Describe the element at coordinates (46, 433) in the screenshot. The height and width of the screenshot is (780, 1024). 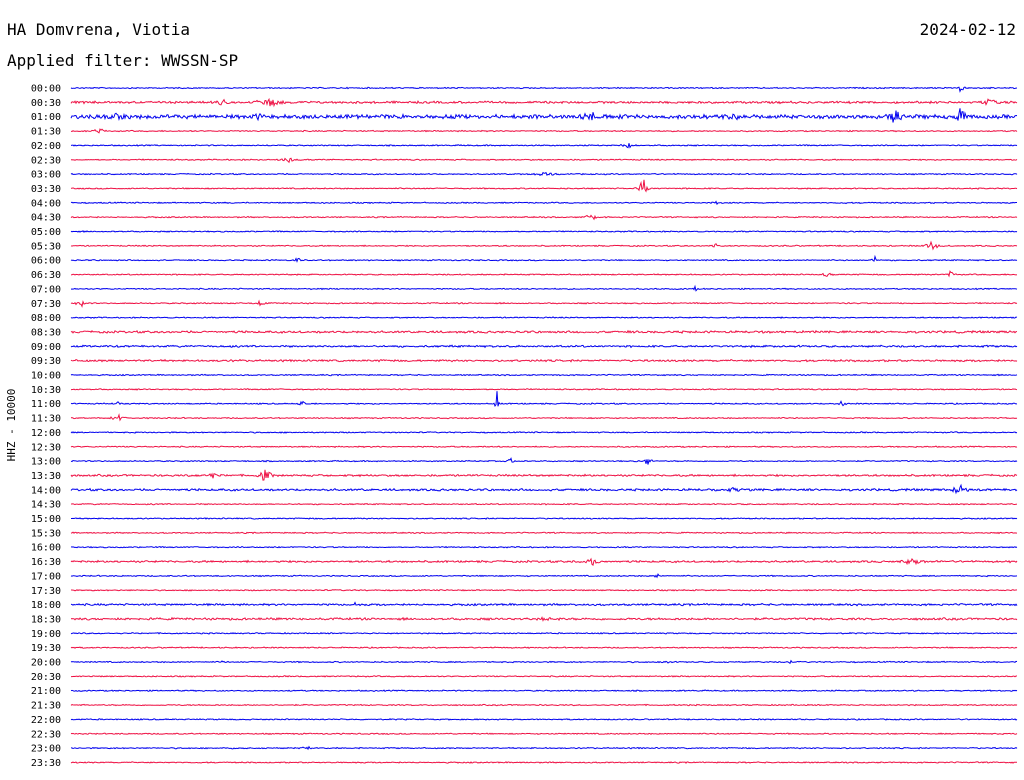
I see `time-tick-label: 12:00` at that location.